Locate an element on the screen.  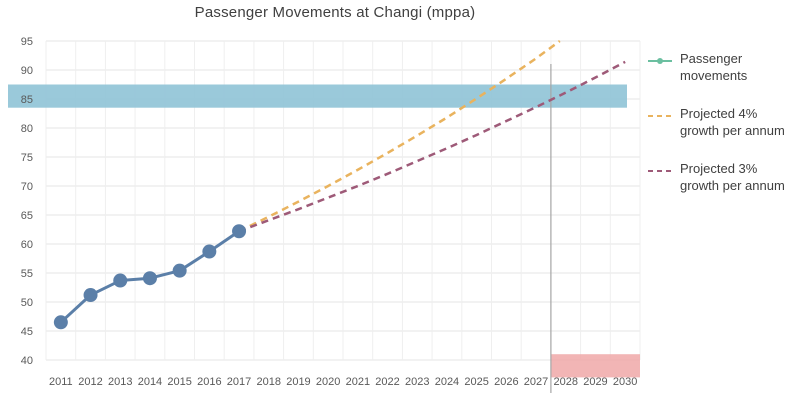
legend-label-passenger-line-1: Passenger is located at coordinates (711, 58).